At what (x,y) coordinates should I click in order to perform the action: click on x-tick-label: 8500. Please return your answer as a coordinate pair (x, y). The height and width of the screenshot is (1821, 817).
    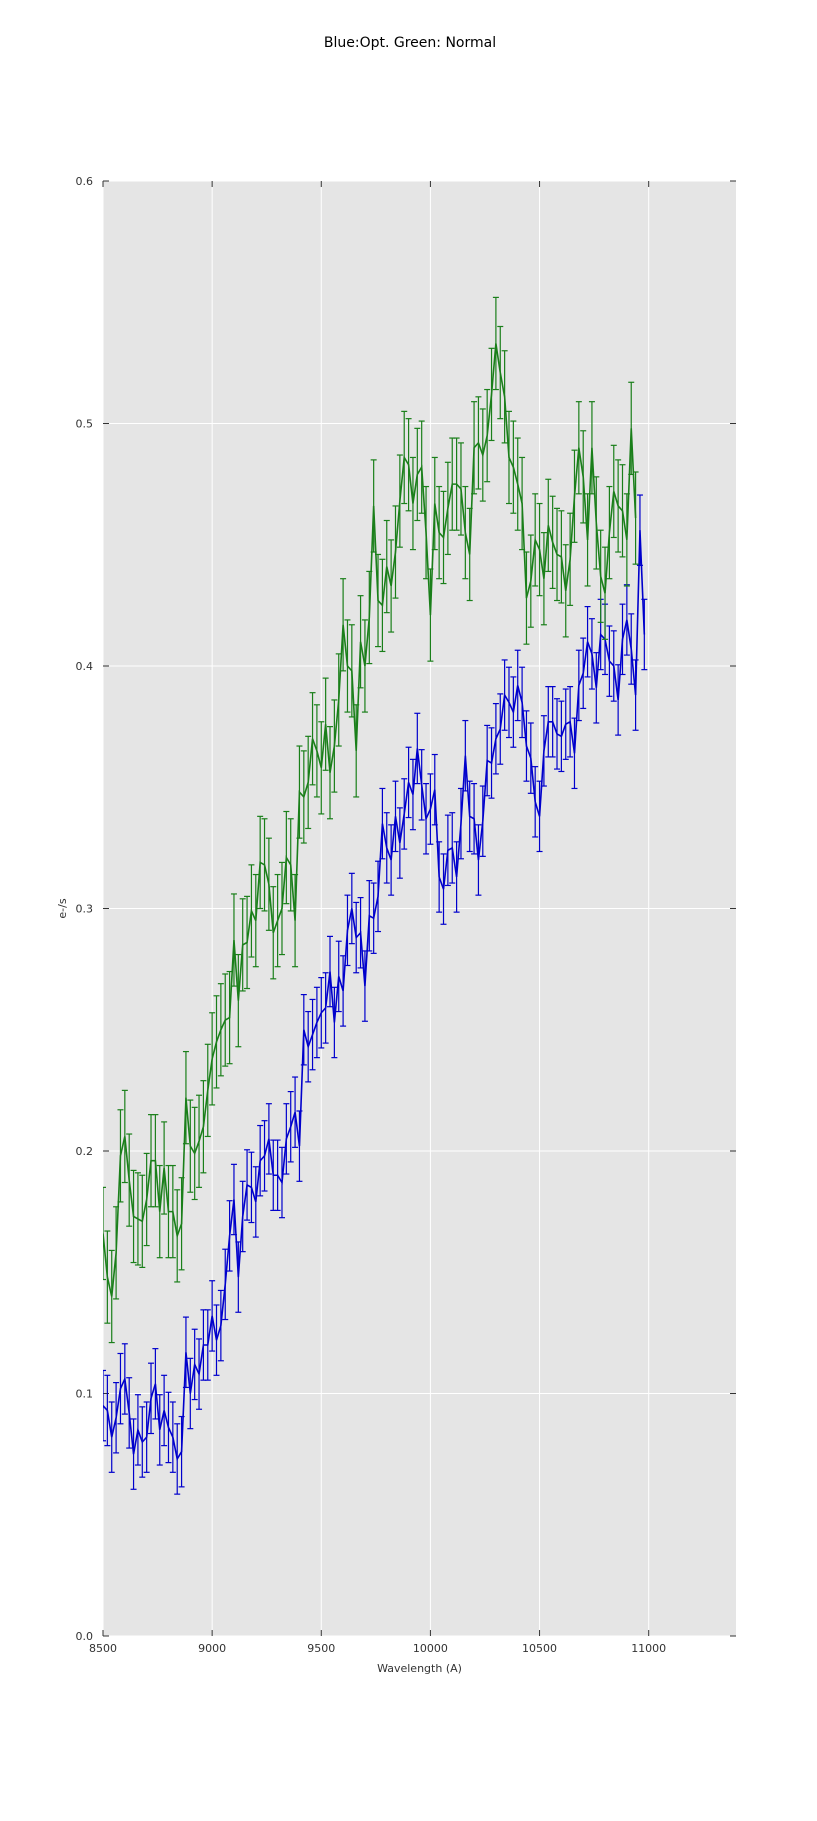
    Looking at the image, I should click on (103, 1648).